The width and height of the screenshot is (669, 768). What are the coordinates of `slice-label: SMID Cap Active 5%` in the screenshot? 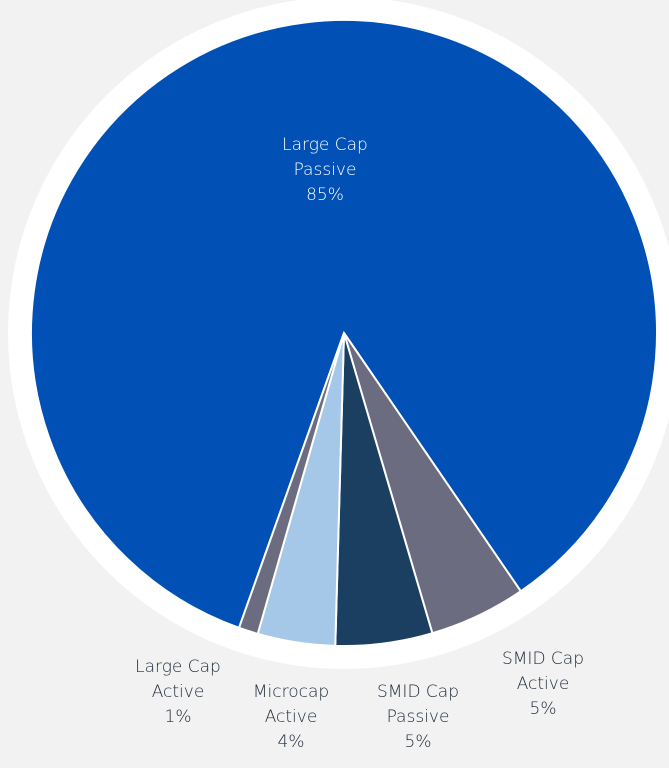 It's located at (543, 684).